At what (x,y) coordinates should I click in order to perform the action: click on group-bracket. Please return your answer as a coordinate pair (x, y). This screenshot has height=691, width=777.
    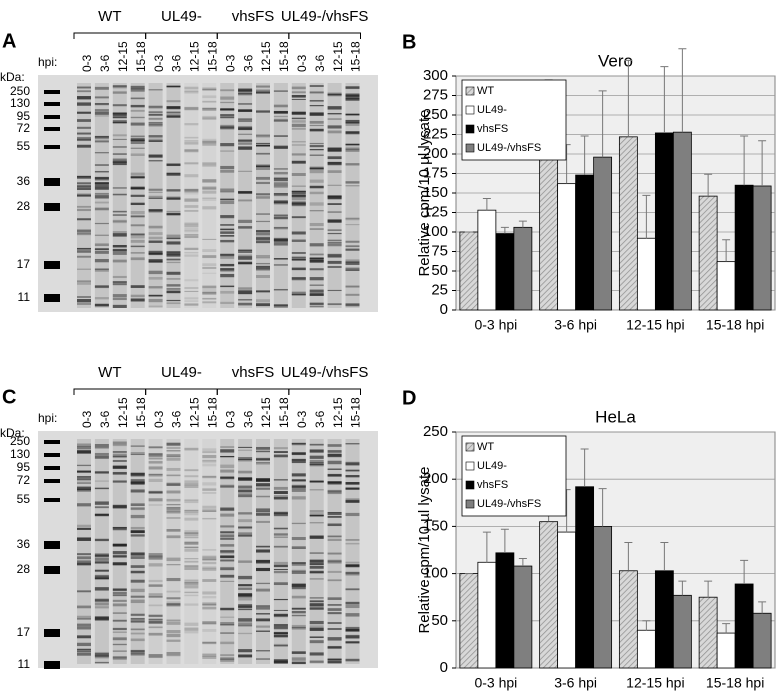
    Looking at the image, I should click on (253, 35).